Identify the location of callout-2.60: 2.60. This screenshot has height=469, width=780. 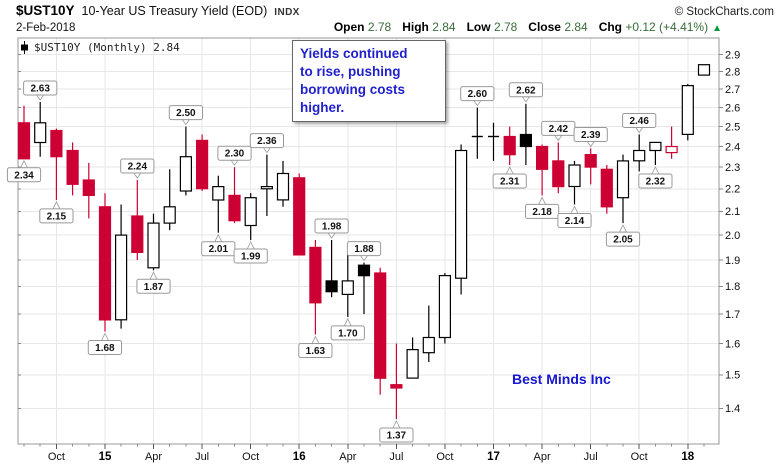
(477, 96).